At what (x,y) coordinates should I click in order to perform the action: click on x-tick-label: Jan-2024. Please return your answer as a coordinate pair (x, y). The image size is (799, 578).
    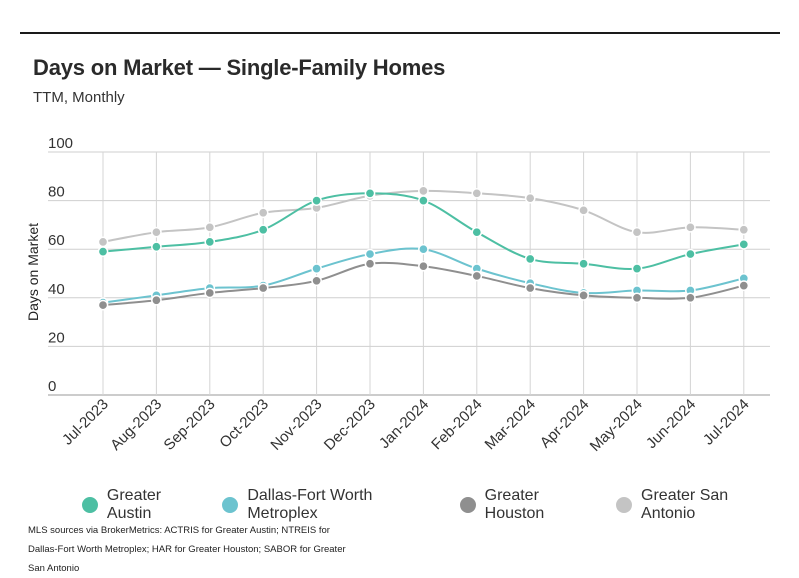
    Looking at the image, I should click on (404, 424).